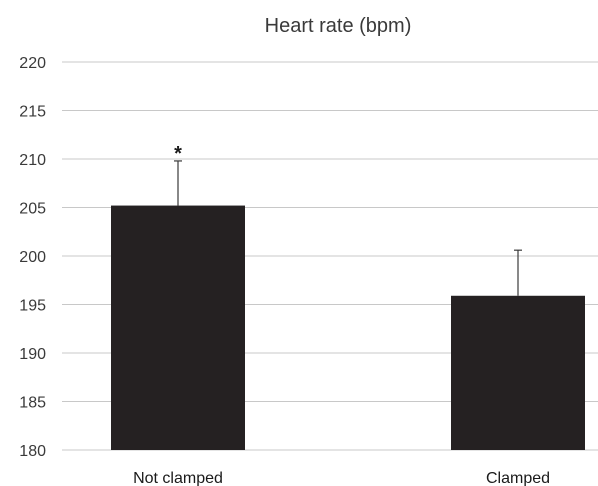 This screenshot has width=598, height=486. What do you see at coordinates (32, 451) in the screenshot?
I see `y-tick-label: 180` at bounding box center [32, 451].